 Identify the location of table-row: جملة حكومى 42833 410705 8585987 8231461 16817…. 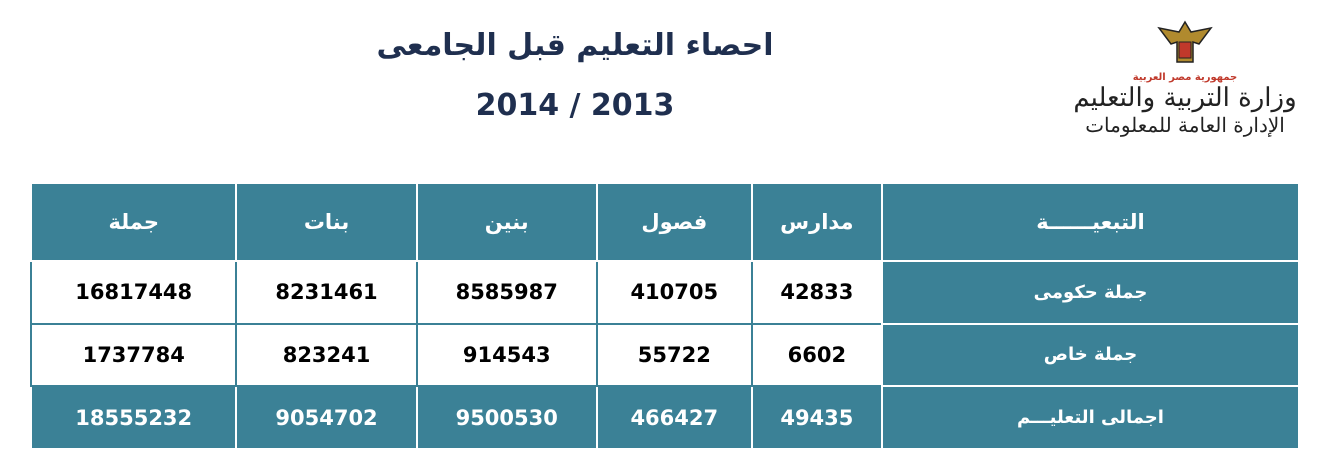
(664, 292).